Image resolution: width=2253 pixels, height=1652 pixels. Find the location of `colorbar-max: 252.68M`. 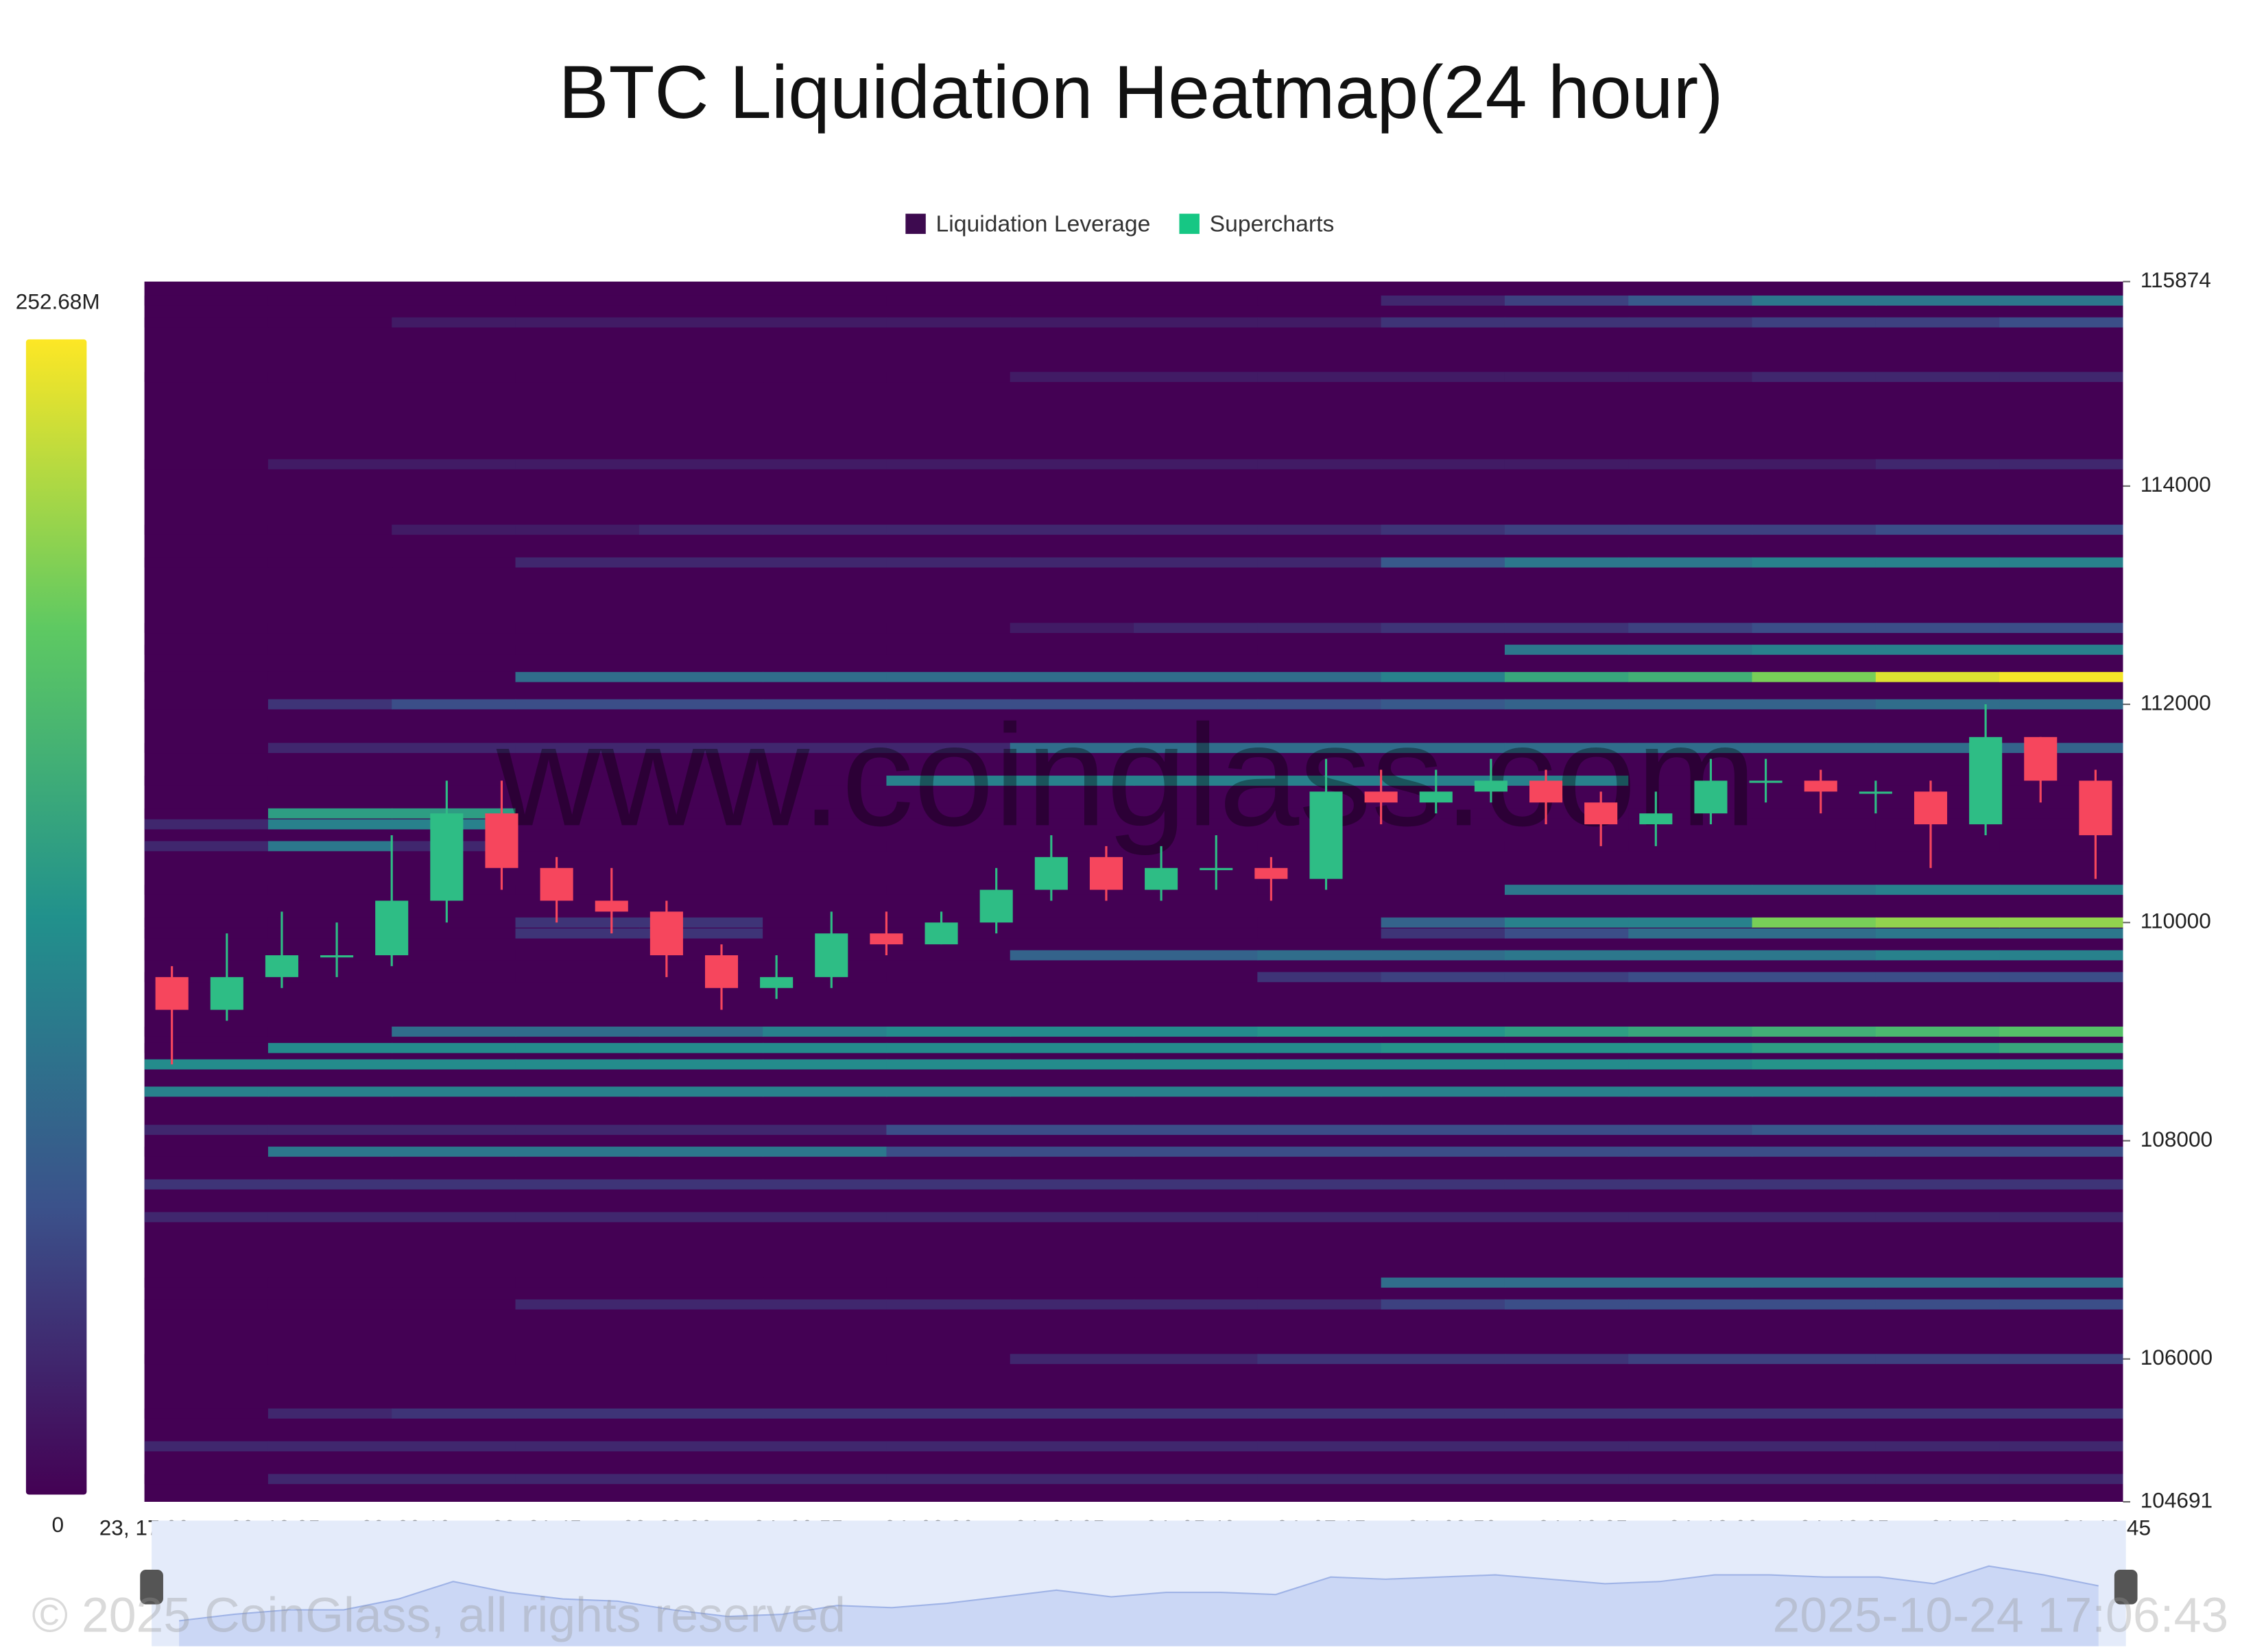

colorbar-max: 252.68M is located at coordinates (58, 301).